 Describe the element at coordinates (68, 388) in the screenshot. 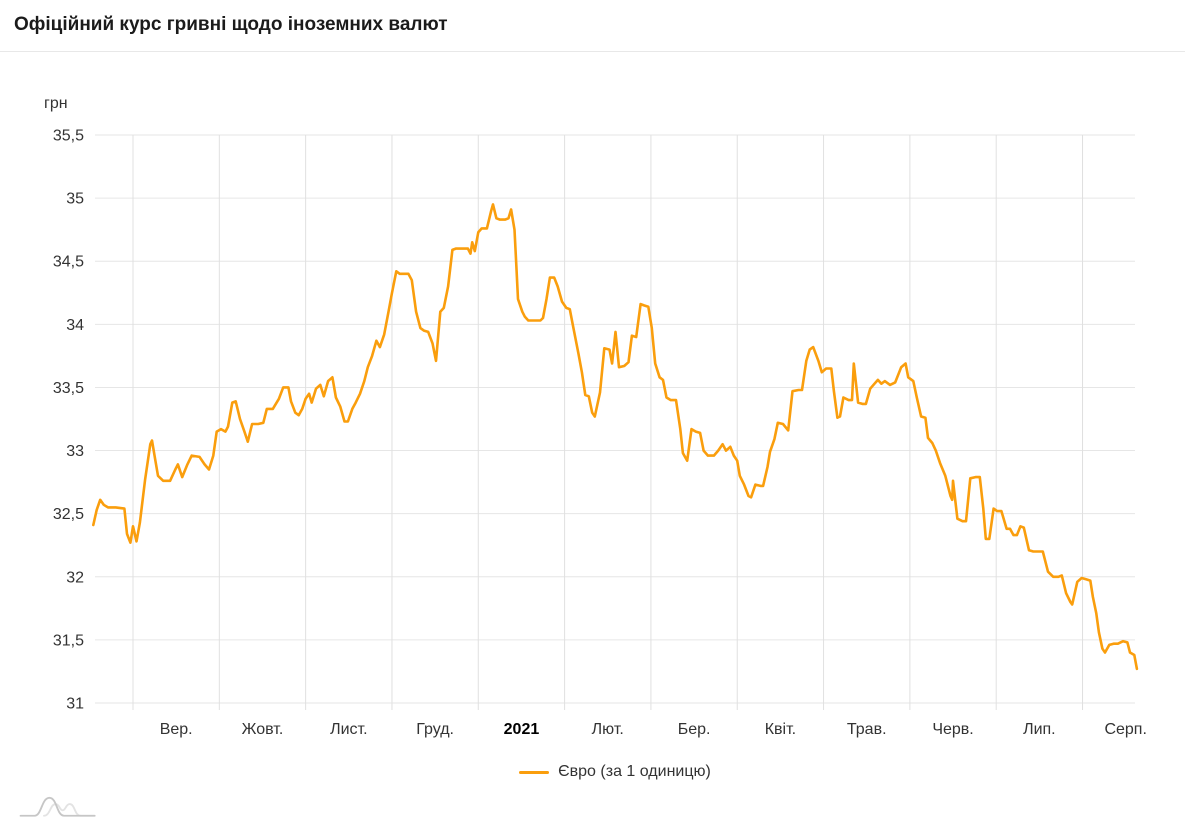

I see `y-axis-tick-label: 33,5` at that location.